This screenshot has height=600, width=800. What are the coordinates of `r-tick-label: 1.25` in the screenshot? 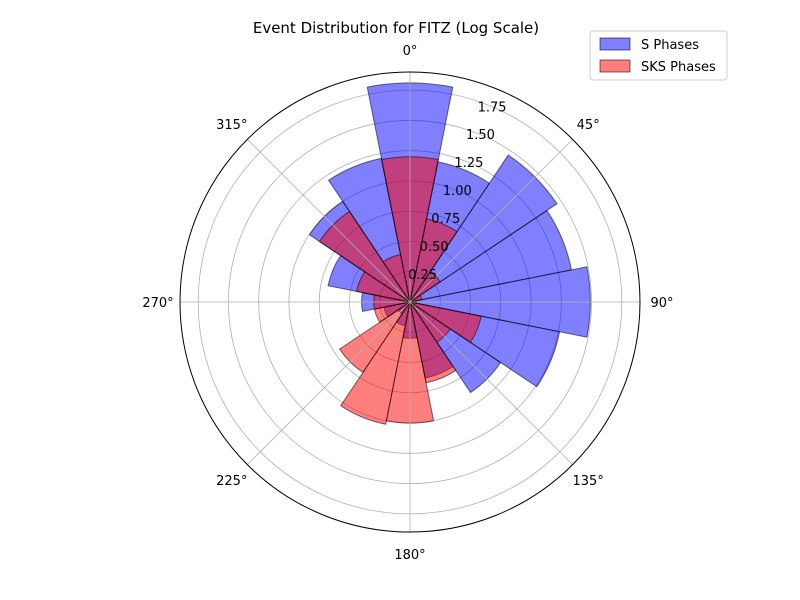 It's located at (468, 163).